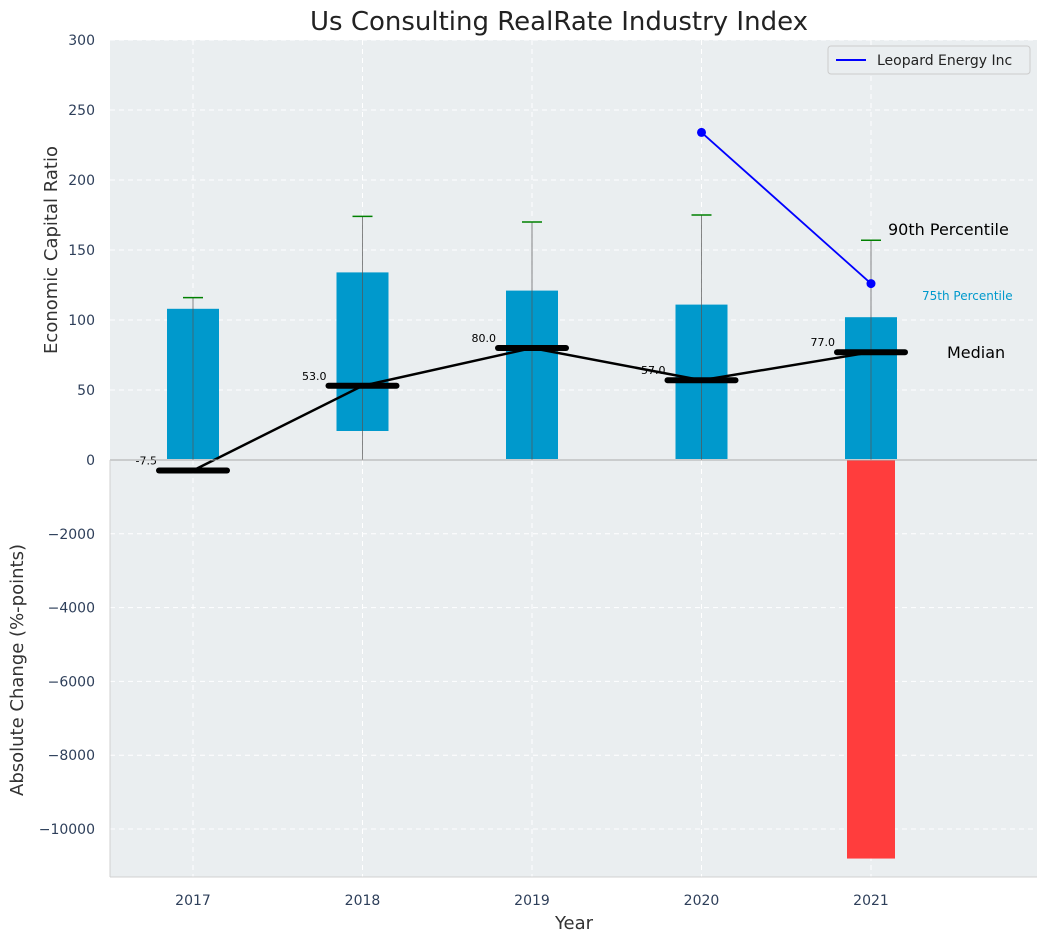  Describe the element at coordinates (71, 609) in the screenshot. I see `y-tick-label-bottom: −4000` at that location.